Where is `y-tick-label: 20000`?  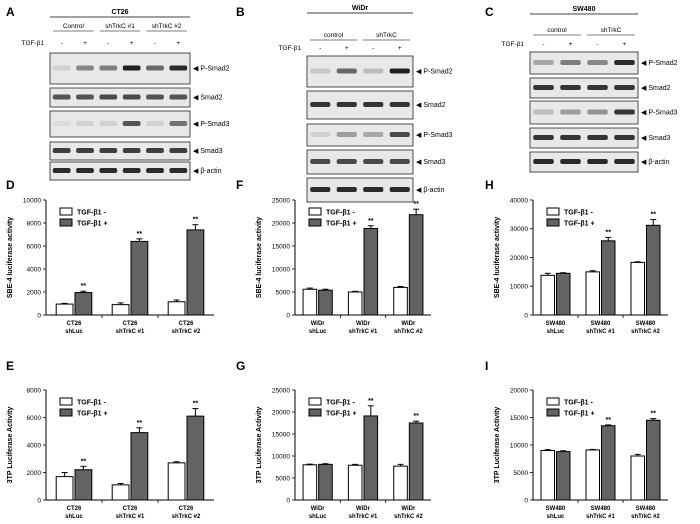 y-tick-label: 20000 is located at coordinates (281, 223).